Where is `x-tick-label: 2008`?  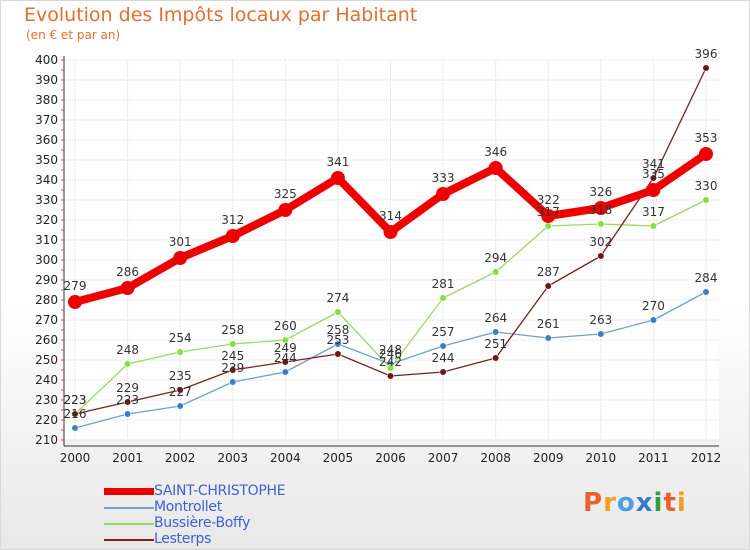
x-tick-label: 2008 is located at coordinates (495, 458).